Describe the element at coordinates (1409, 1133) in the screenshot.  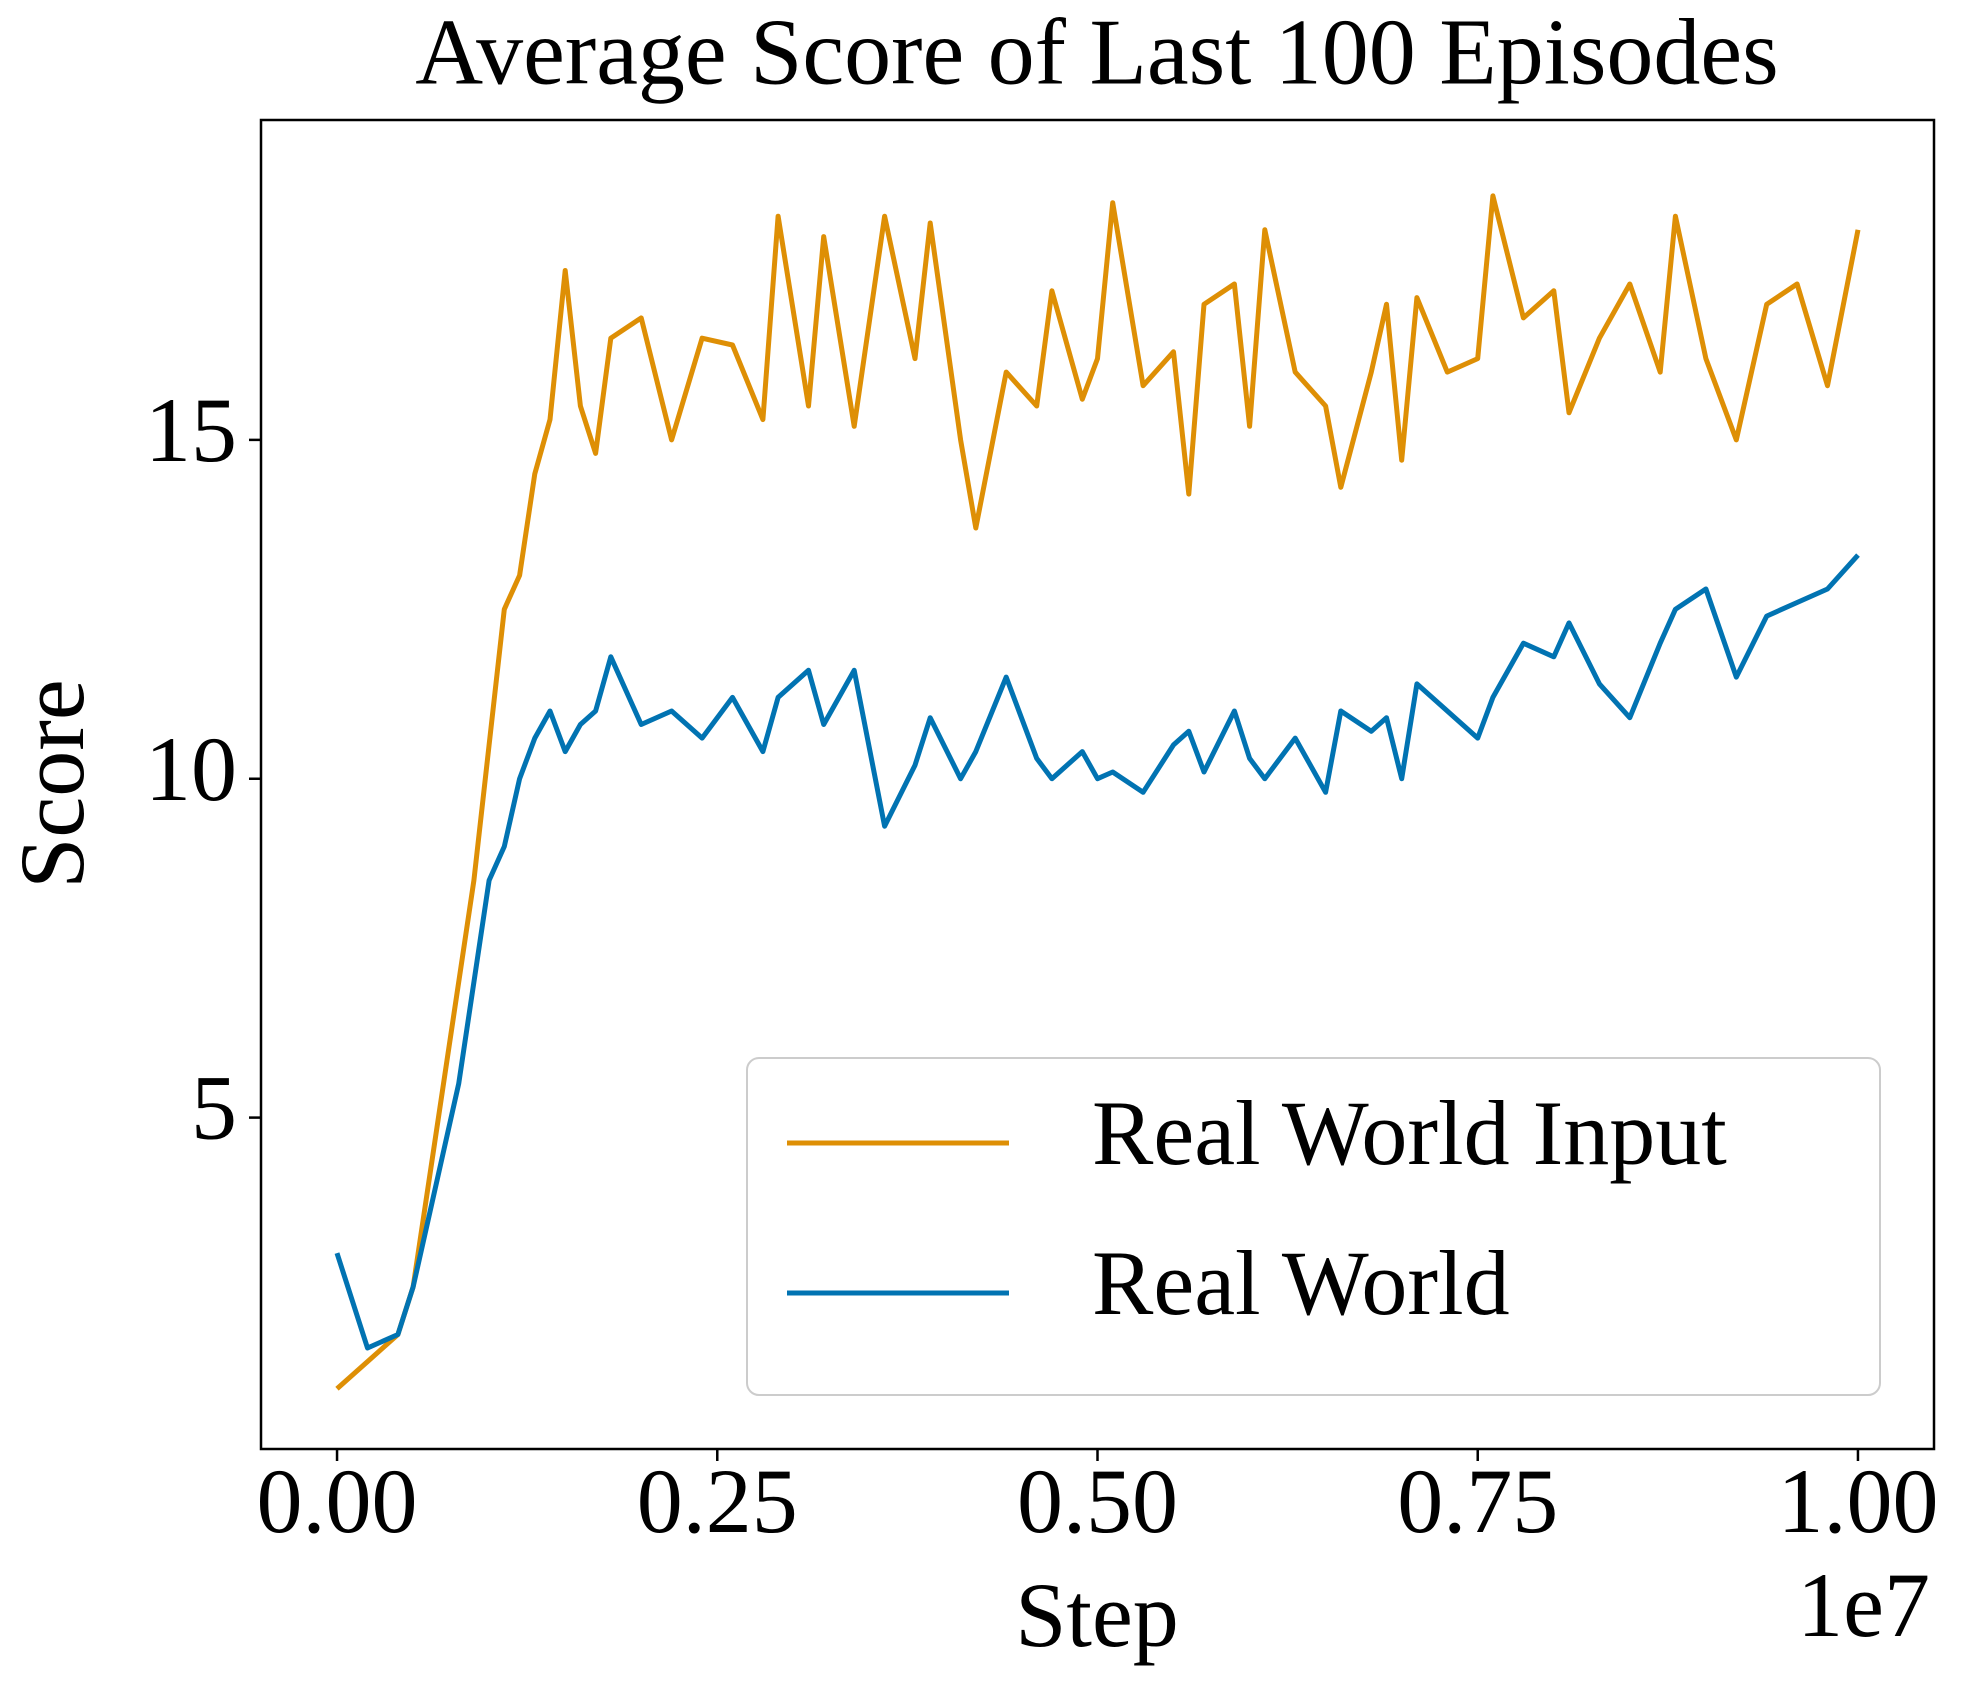
I see `legend-label: Real World Input` at that location.